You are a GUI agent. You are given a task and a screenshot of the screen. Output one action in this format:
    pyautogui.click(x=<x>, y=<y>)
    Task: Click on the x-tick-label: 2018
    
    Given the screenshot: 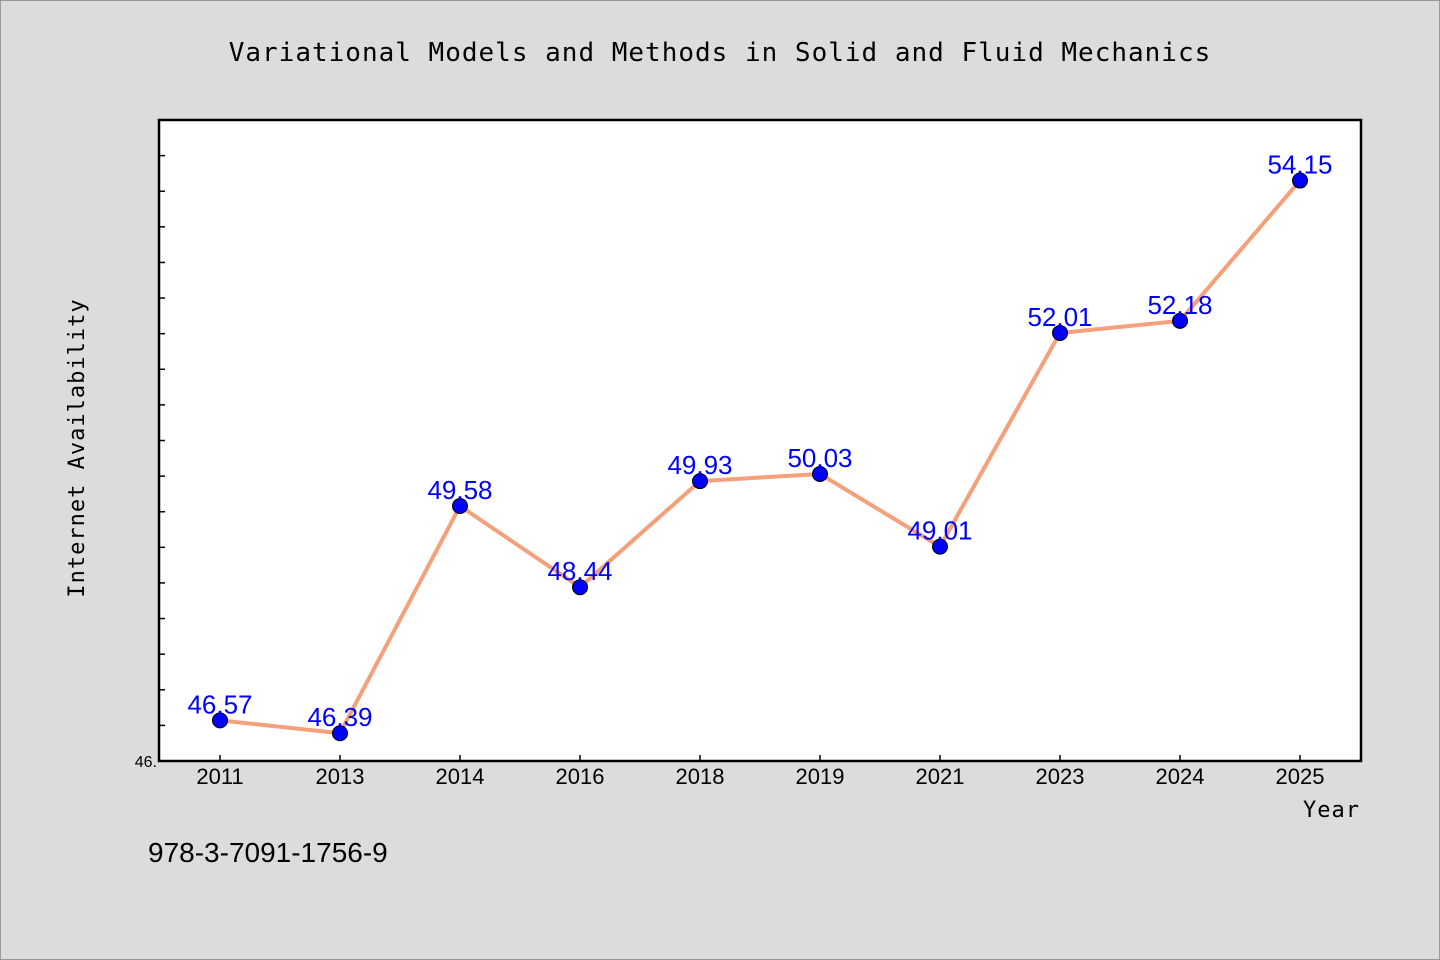 What is the action you would take?
    pyautogui.click(x=700, y=776)
    